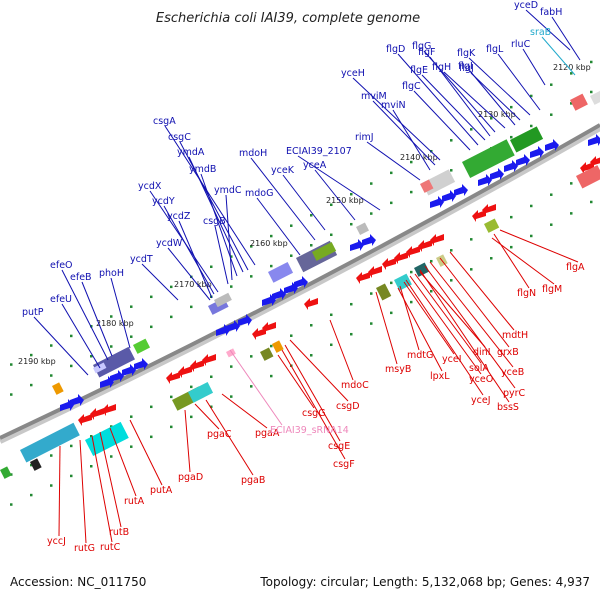 Image resolution: width=600 pixels, height=600 pixels. Describe the element at coordinates (283, 170) in the screenshot. I see `gene-label-ycek: yceK` at that location.